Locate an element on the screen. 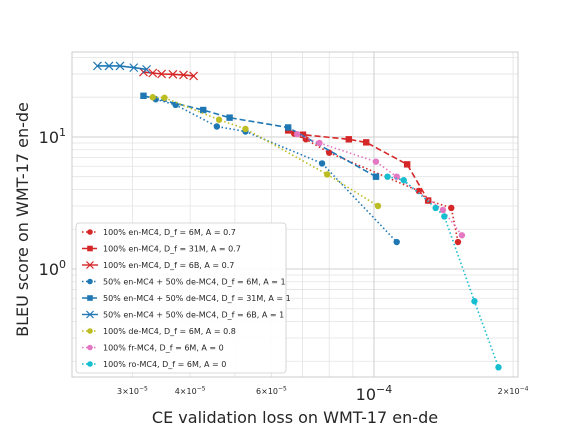 This screenshot has width=576, height=432. y-tick-label: 10¹ is located at coordinates (52, 136).